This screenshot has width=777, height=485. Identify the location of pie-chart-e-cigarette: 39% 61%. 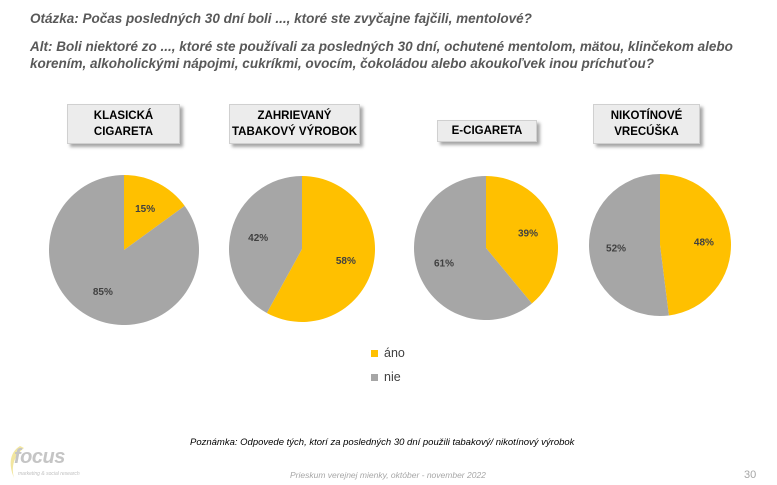
(486, 248).